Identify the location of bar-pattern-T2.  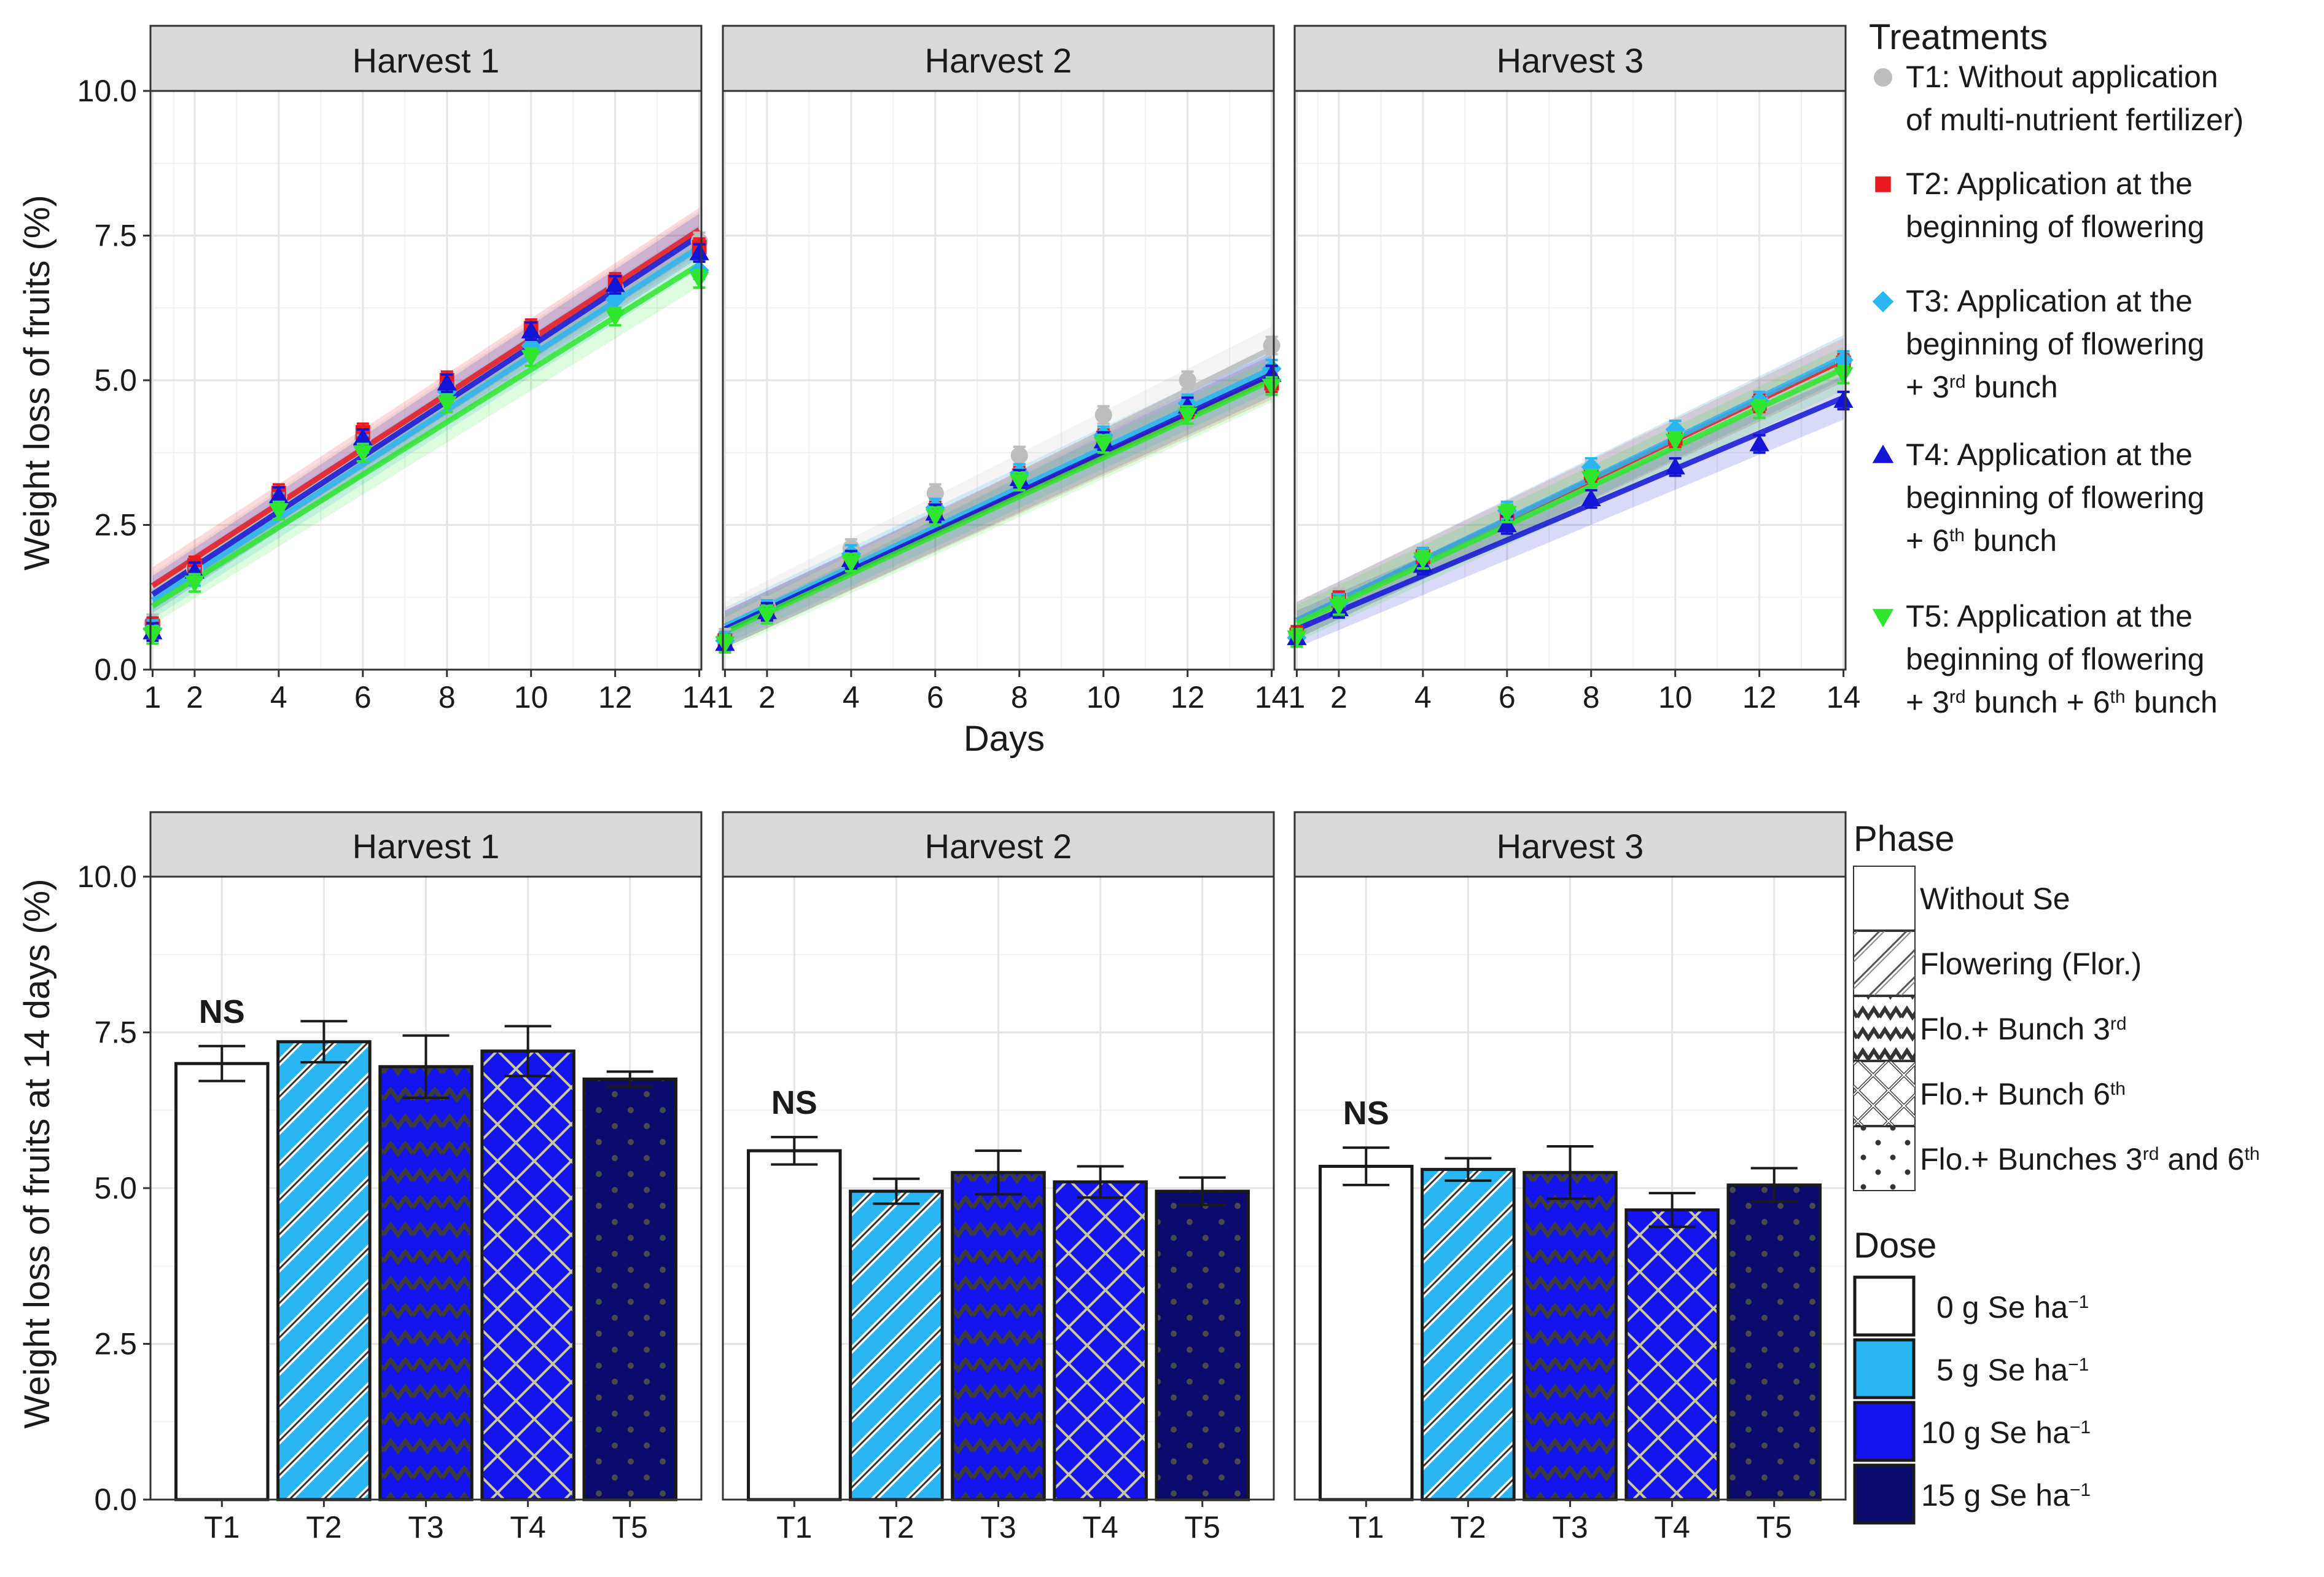
(896, 1345).